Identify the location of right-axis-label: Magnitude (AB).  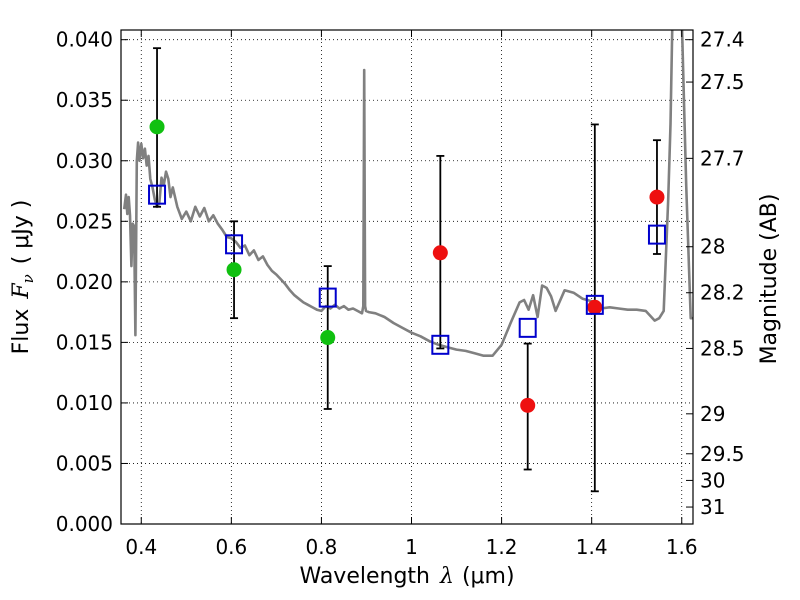
(769, 279).